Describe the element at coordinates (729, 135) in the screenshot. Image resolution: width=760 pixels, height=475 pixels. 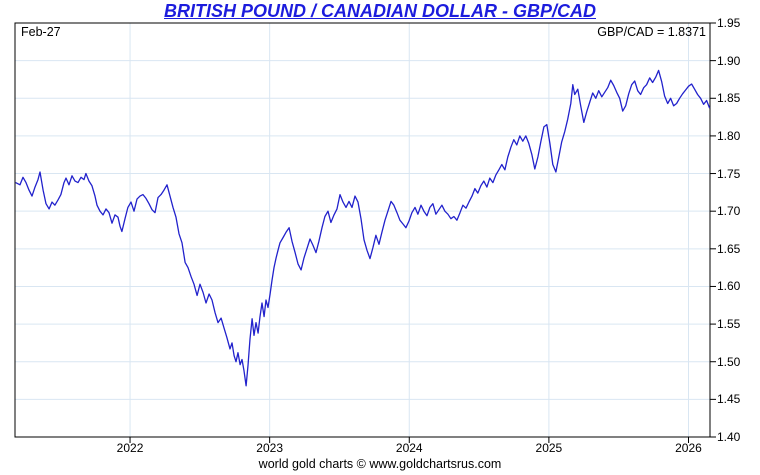
I see `y-tick-label: 1.80` at that location.